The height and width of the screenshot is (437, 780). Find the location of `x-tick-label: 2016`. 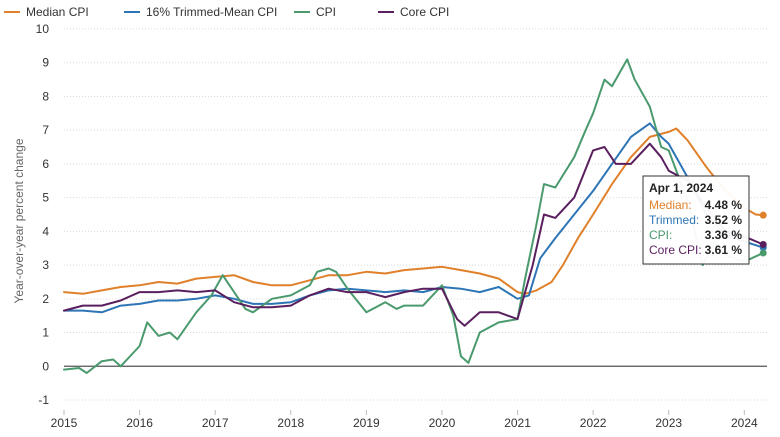

x-tick-label: 2016 is located at coordinates (139, 423).